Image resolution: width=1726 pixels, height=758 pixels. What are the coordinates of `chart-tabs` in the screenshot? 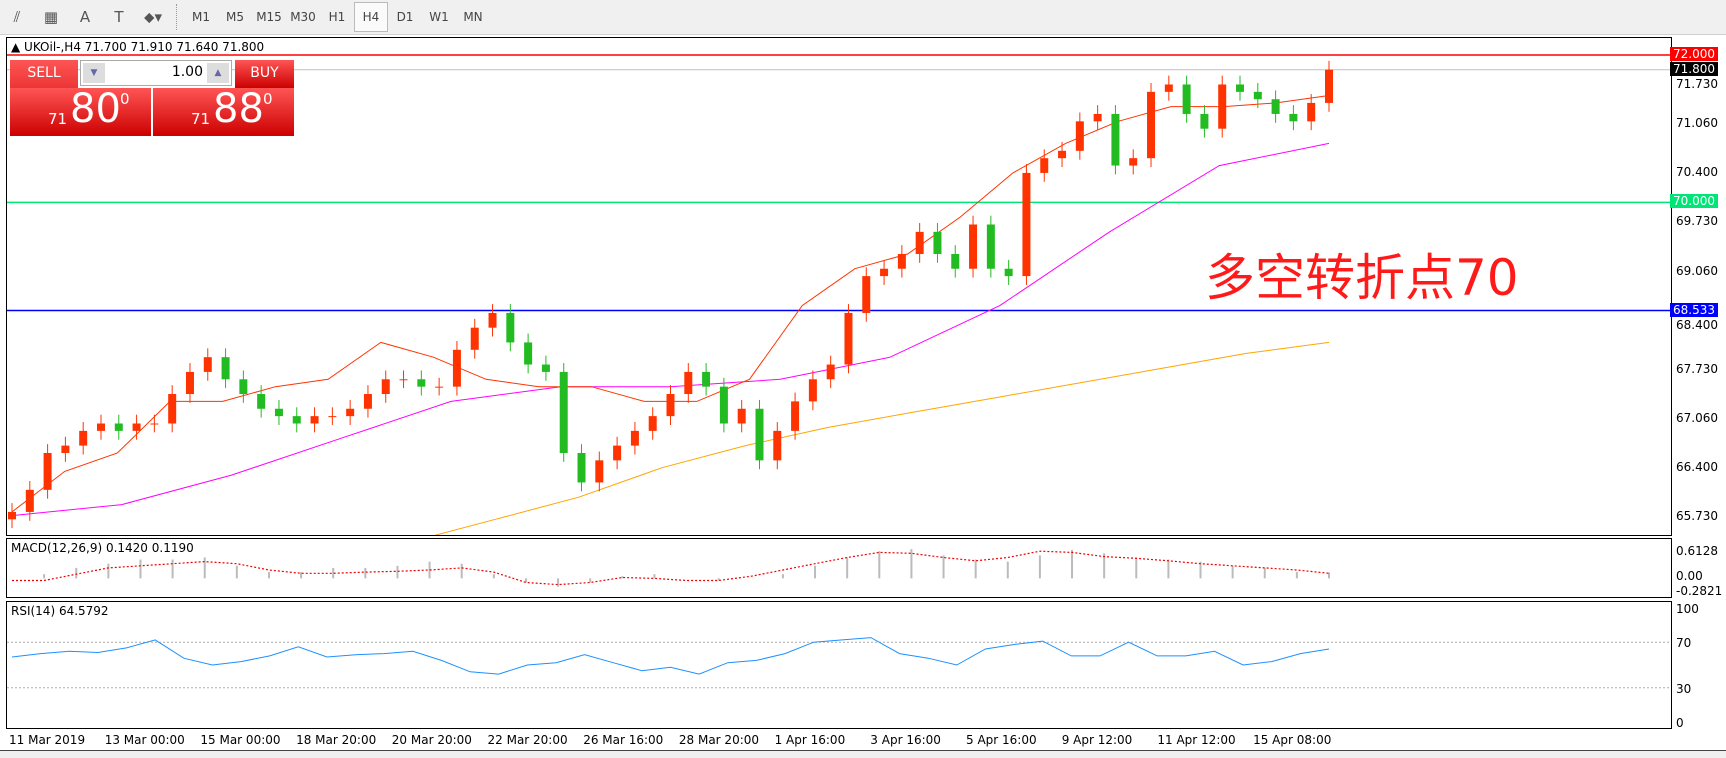 It's located at (863, 754).